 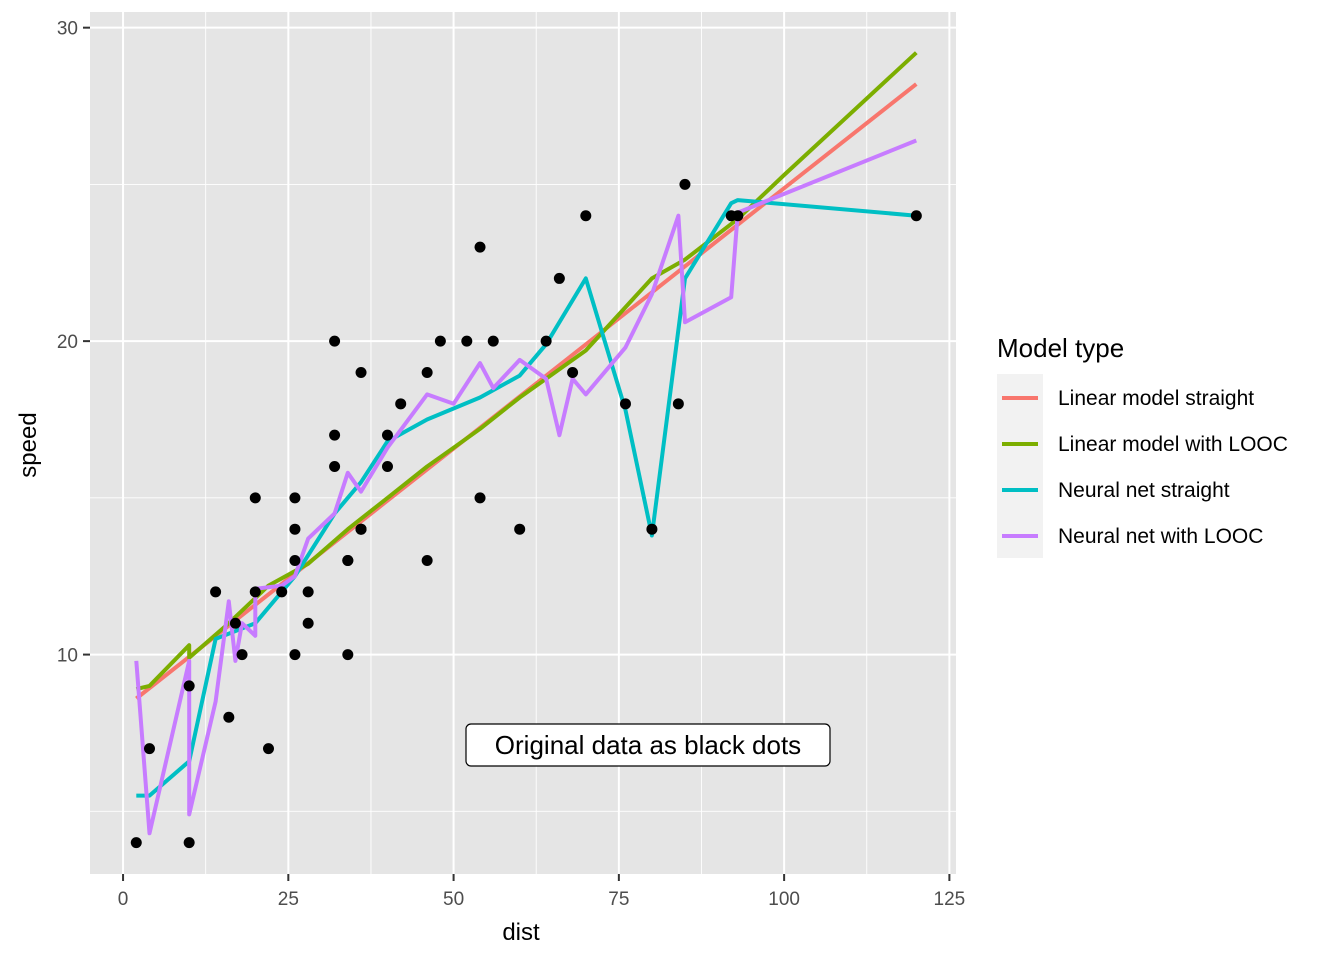 I want to click on annotation-group: Original data as black dots, so click(x=648, y=745).